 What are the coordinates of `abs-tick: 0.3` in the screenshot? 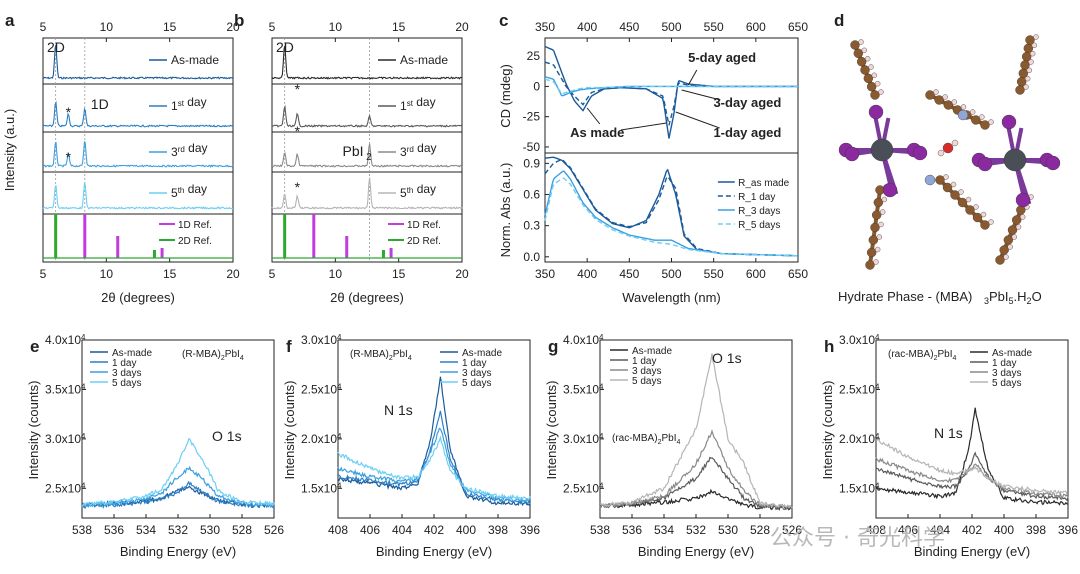 It's located at (531, 226).